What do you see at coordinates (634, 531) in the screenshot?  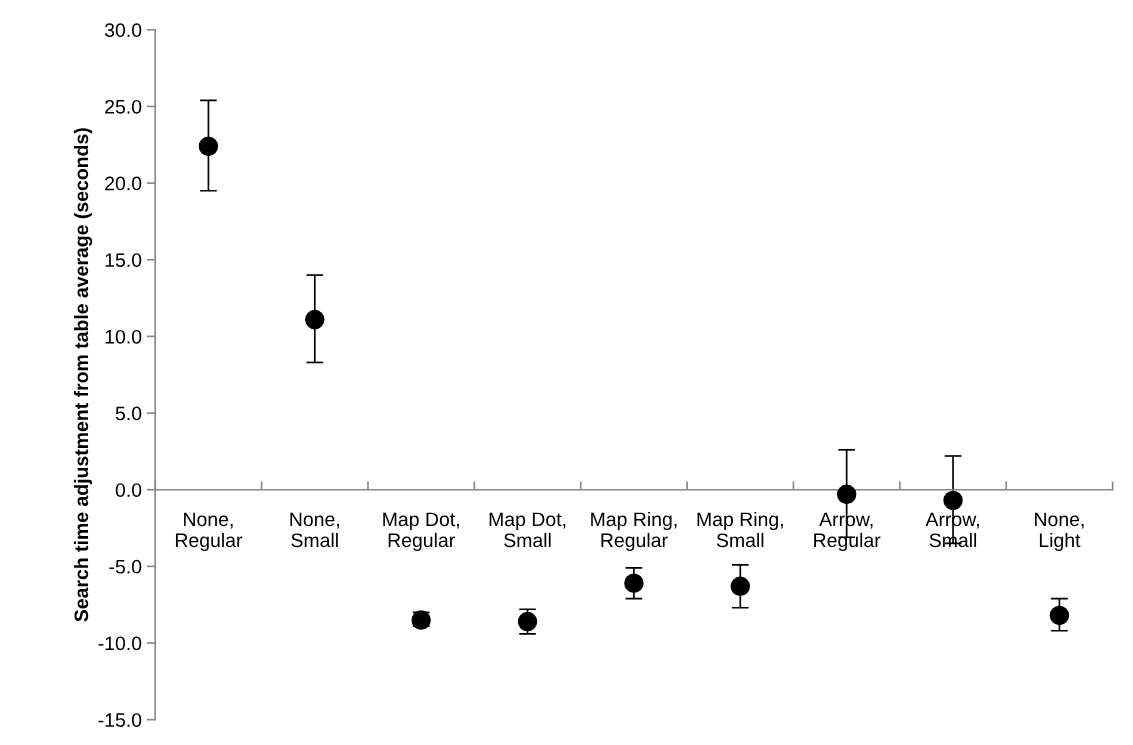 I see `x-tick-label: Map Ring, Regular` at bounding box center [634, 531].